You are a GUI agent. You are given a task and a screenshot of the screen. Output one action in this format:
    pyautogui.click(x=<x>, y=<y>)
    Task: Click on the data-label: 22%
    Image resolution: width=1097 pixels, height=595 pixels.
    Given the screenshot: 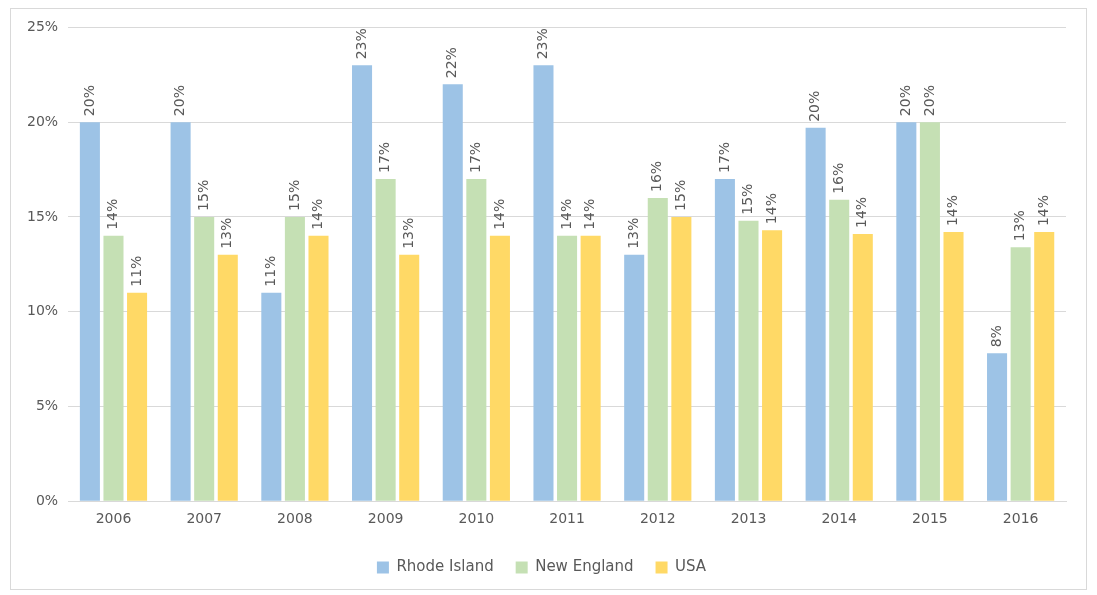 What is the action you would take?
    pyautogui.click(x=451, y=63)
    